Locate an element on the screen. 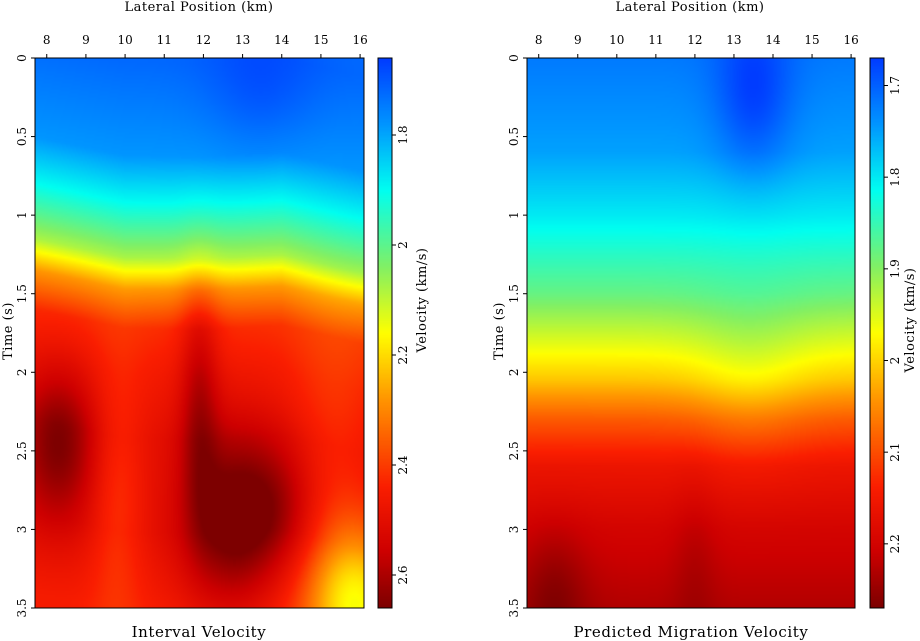 This screenshot has height=641, width=920. colorbar-tick-label: 1.7 is located at coordinates (895, 85).